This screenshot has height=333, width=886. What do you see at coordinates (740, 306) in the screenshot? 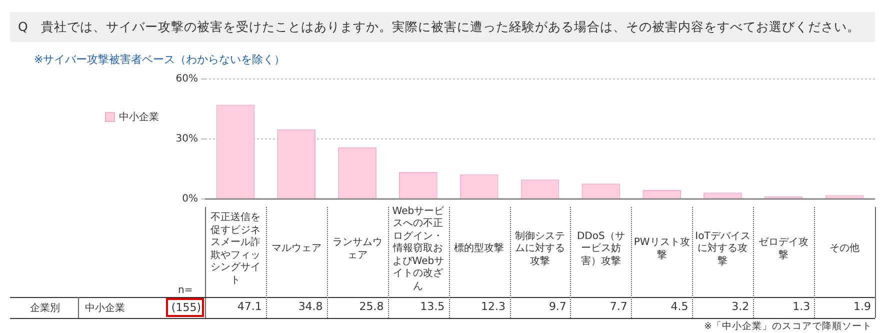
I see `data-label: 3.2` at bounding box center [740, 306].